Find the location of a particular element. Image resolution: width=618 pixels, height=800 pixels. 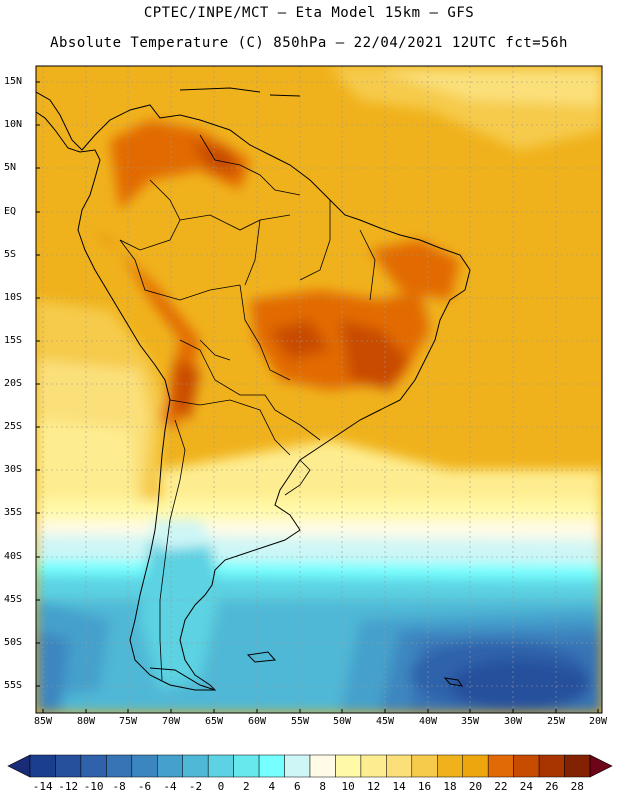

colorbar is located at coordinates (310, 766).